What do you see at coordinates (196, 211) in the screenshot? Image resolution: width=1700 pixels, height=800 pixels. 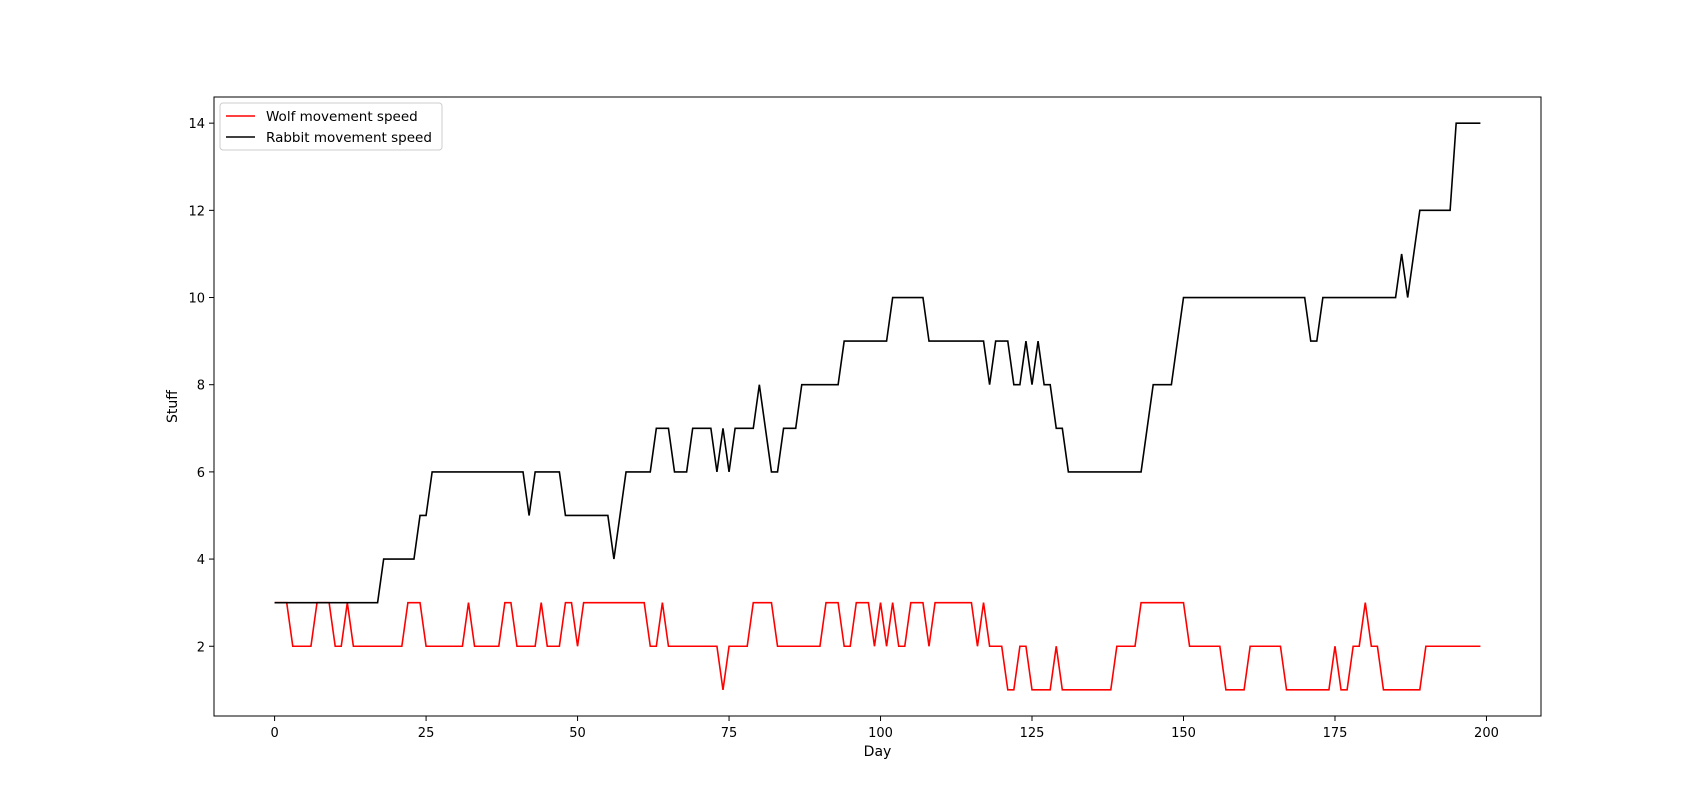 I see `y-tick-label: 12` at bounding box center [196, 211].